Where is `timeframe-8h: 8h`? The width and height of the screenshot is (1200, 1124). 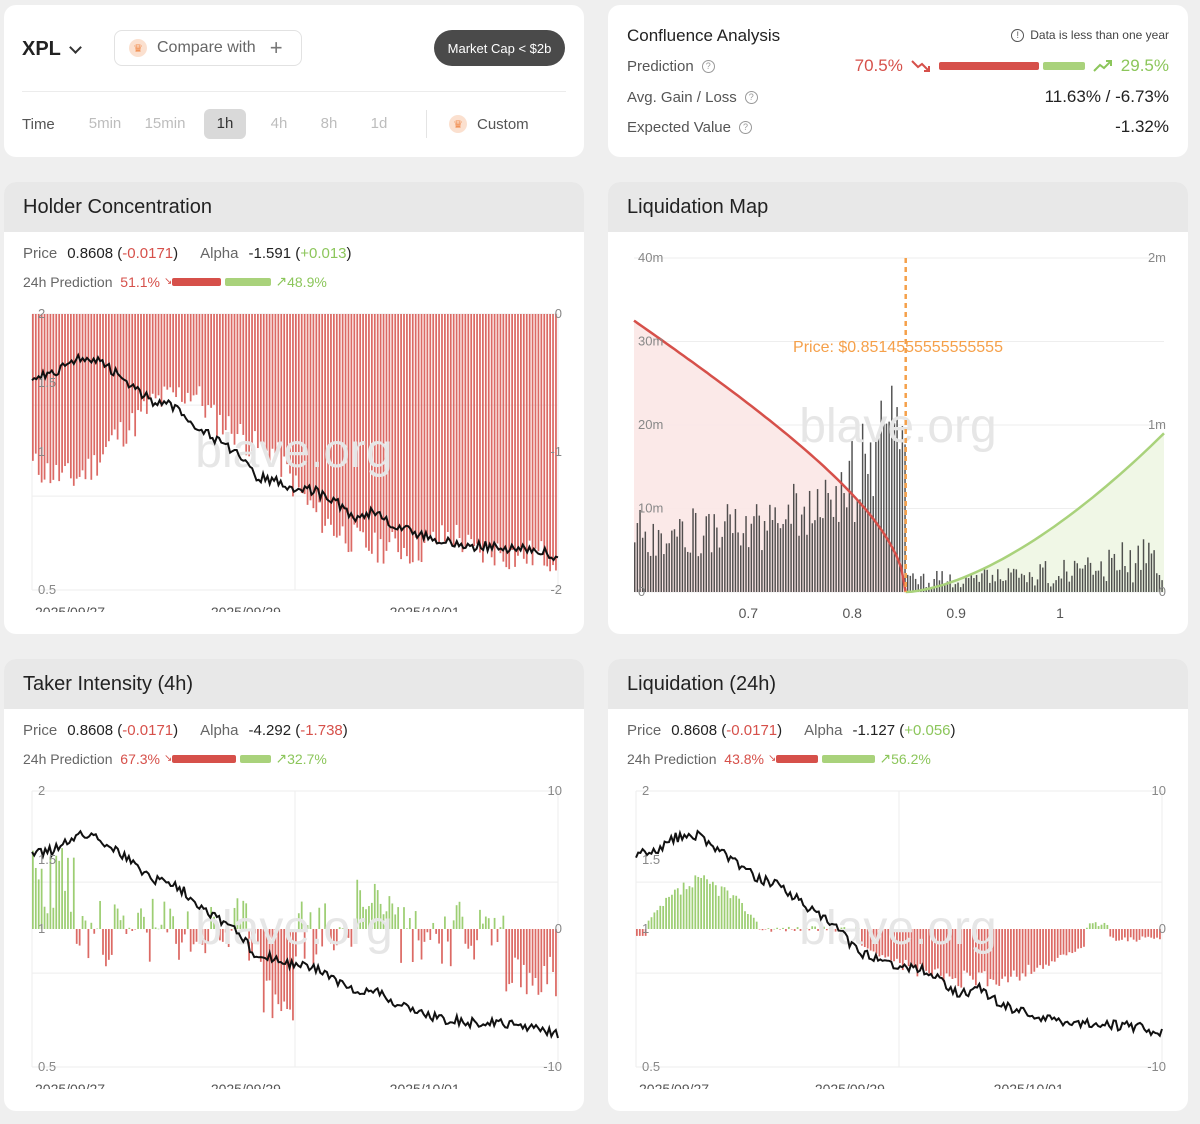 timeframe-8h: 8h is located at coordinates (329, 123).